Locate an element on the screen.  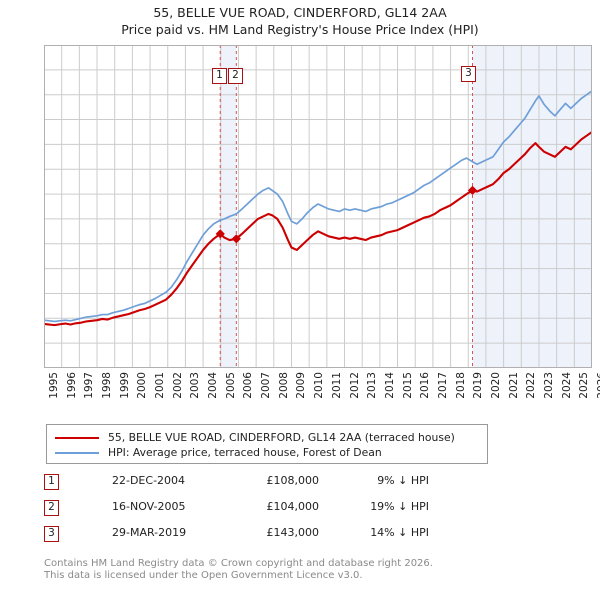
chart-marker-1: 1 is located at coordinates (219, 76).